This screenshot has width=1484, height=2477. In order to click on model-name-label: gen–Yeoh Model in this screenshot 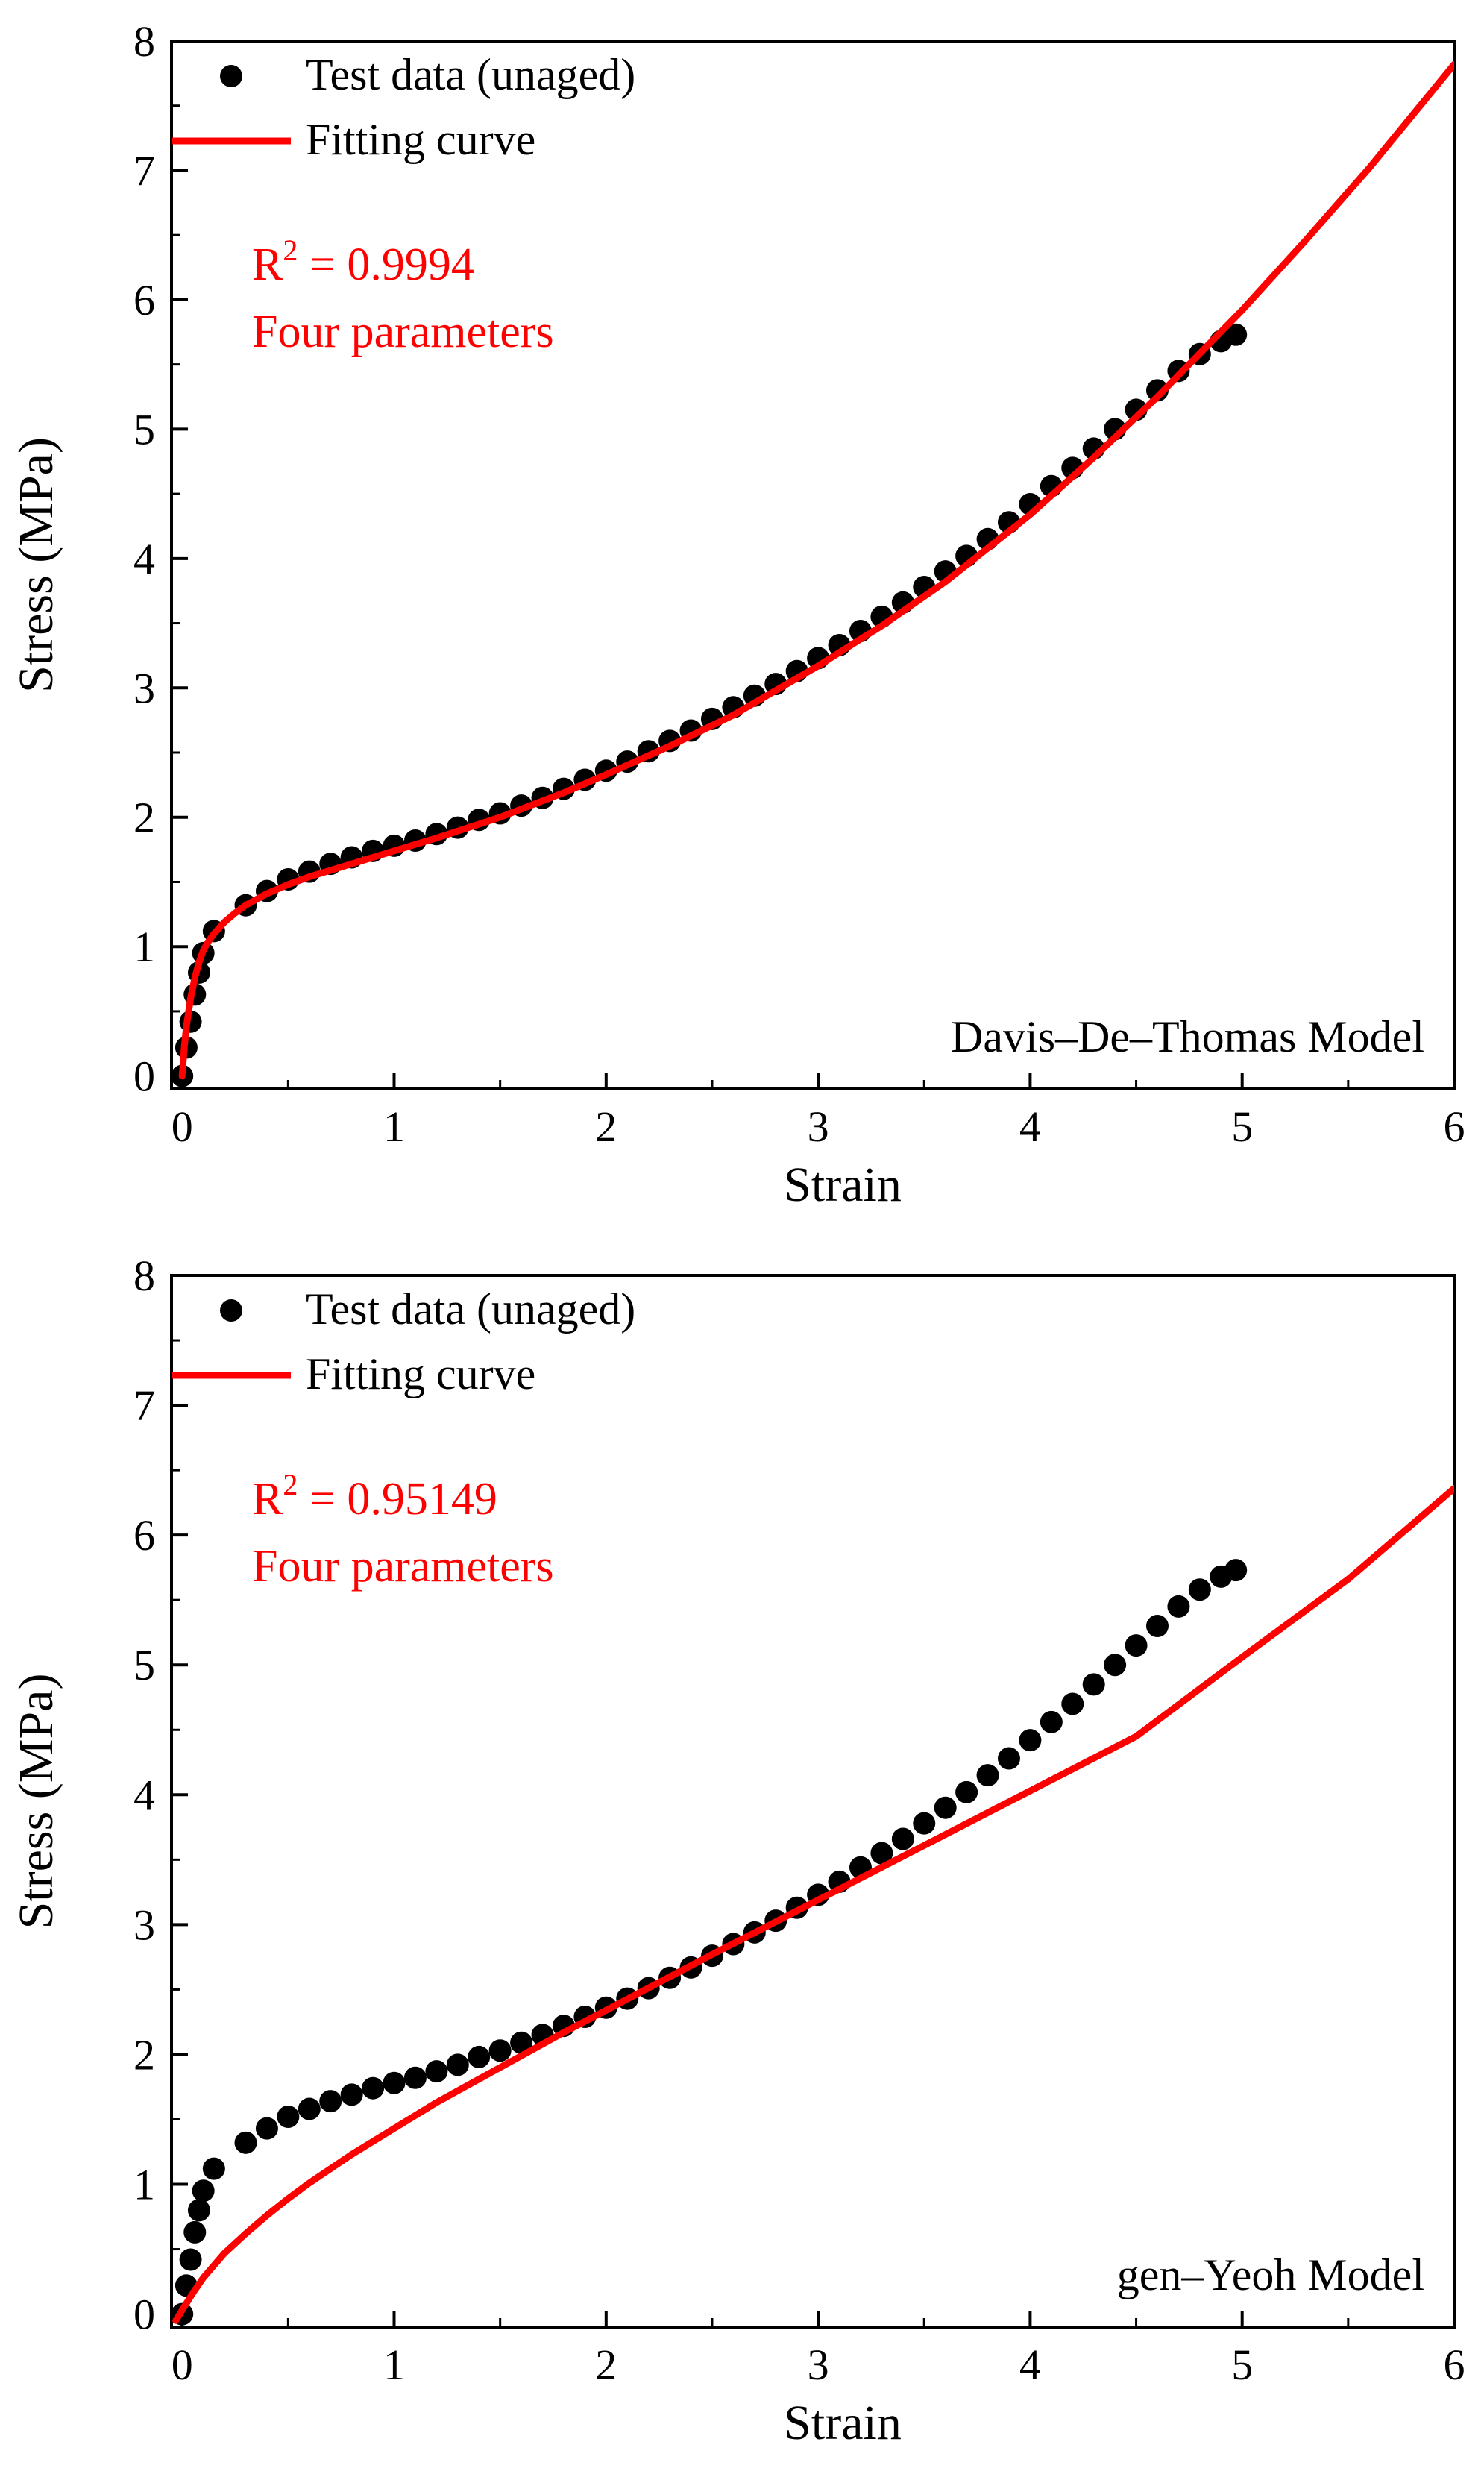, I will do `click(1270, 2274)`.